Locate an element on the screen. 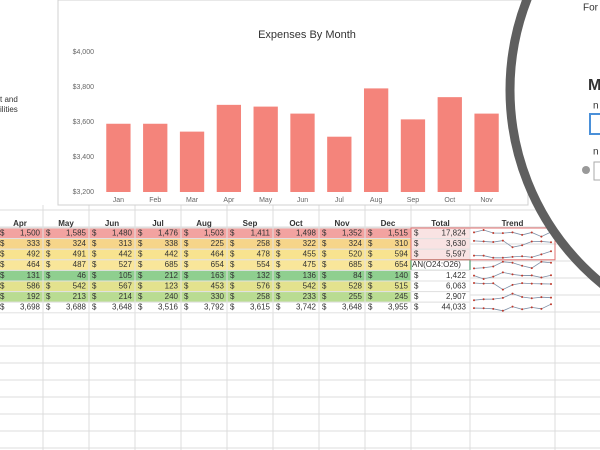  cell: 3,516 is located at coordinates (168, 307).